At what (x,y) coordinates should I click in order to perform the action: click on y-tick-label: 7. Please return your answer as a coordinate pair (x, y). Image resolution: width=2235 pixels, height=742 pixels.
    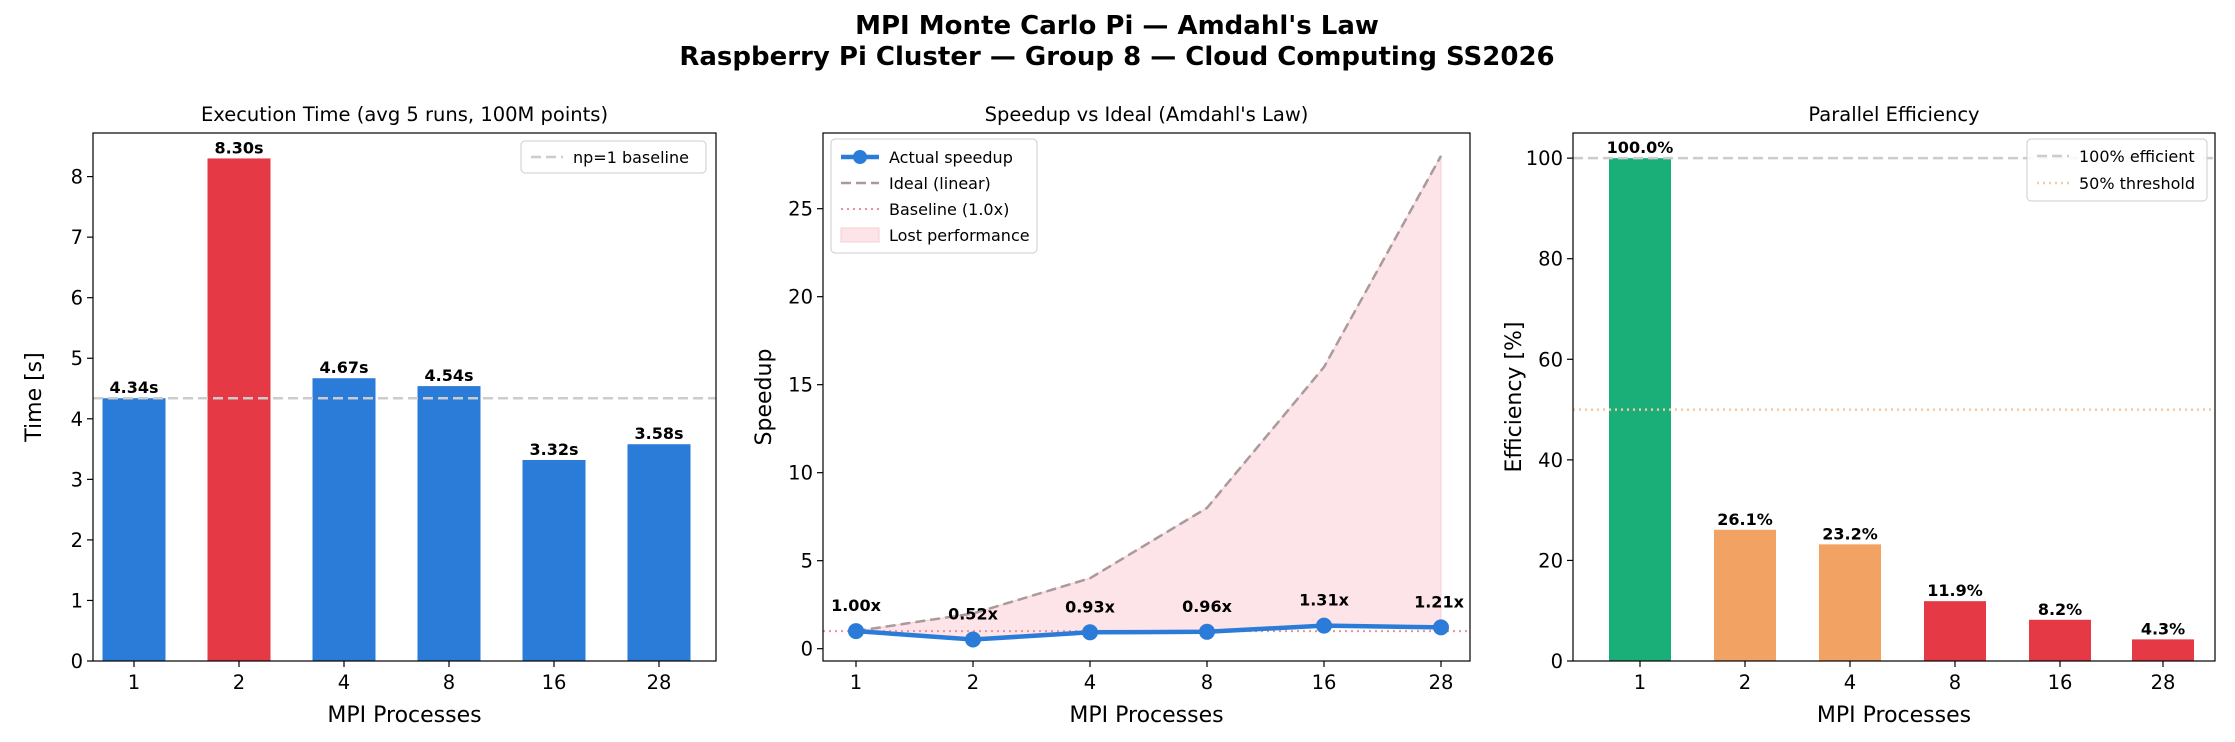
    Looking at the image, I should click on (77, 237).